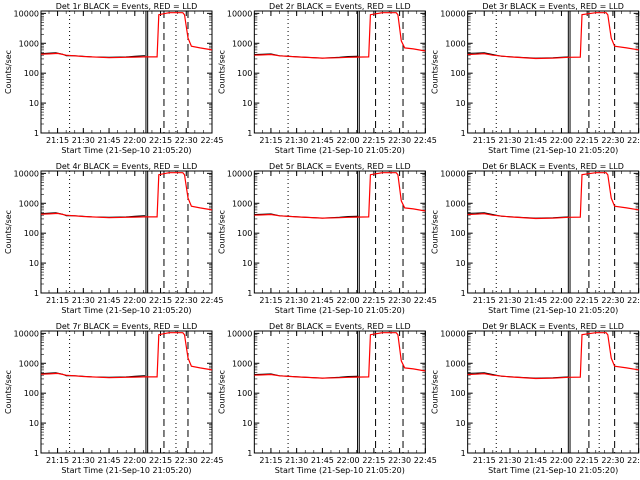  What do you see at coordinates (553, 6) in the screenshot?
I see `panel-title: Det 3r BLACK = Events, RED = LLD` at bounding box center [553, 6].